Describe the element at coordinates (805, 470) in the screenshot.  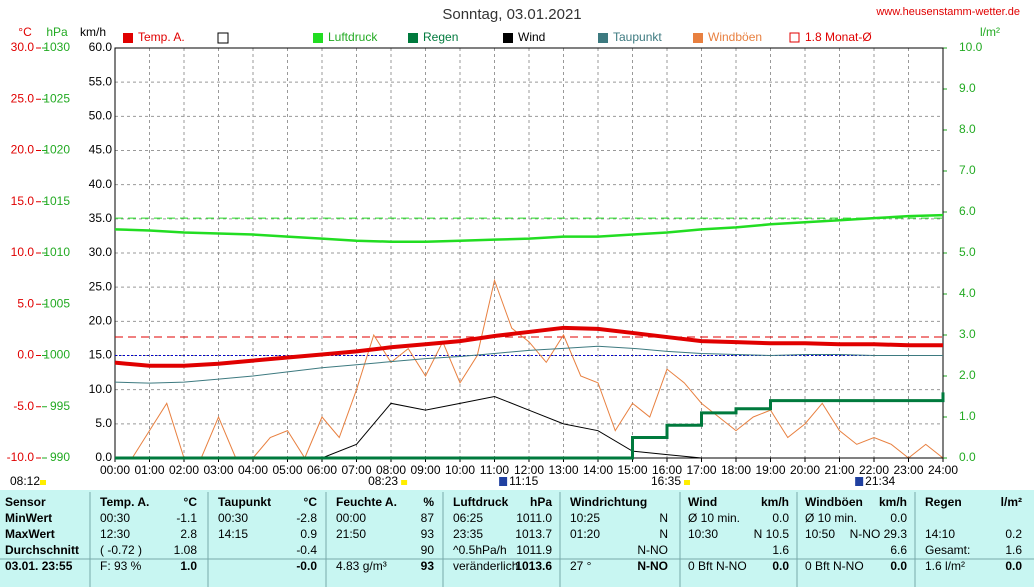
I see `x-tick-label: 20:00` at that location.